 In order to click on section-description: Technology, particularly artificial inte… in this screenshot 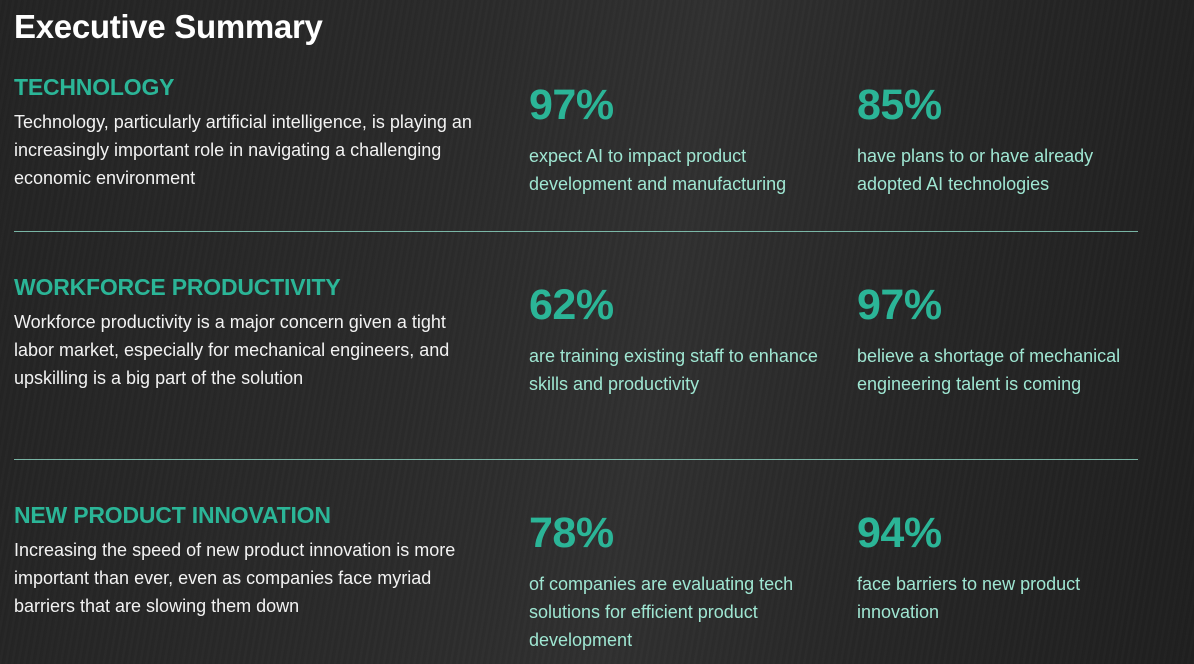, I will do `click(243, 150)`.